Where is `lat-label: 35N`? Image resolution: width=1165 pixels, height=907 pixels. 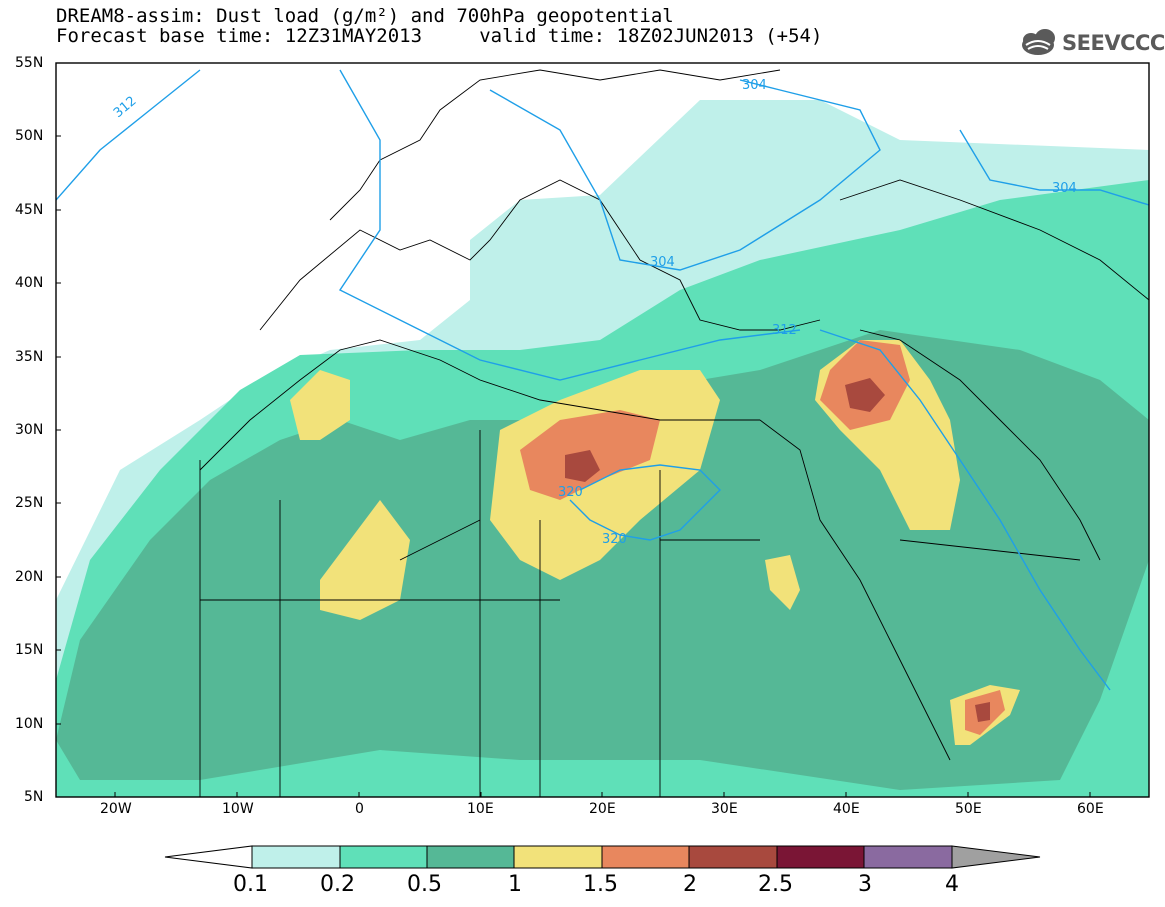 lat-label: 35N is located at coordinates (29, 357).